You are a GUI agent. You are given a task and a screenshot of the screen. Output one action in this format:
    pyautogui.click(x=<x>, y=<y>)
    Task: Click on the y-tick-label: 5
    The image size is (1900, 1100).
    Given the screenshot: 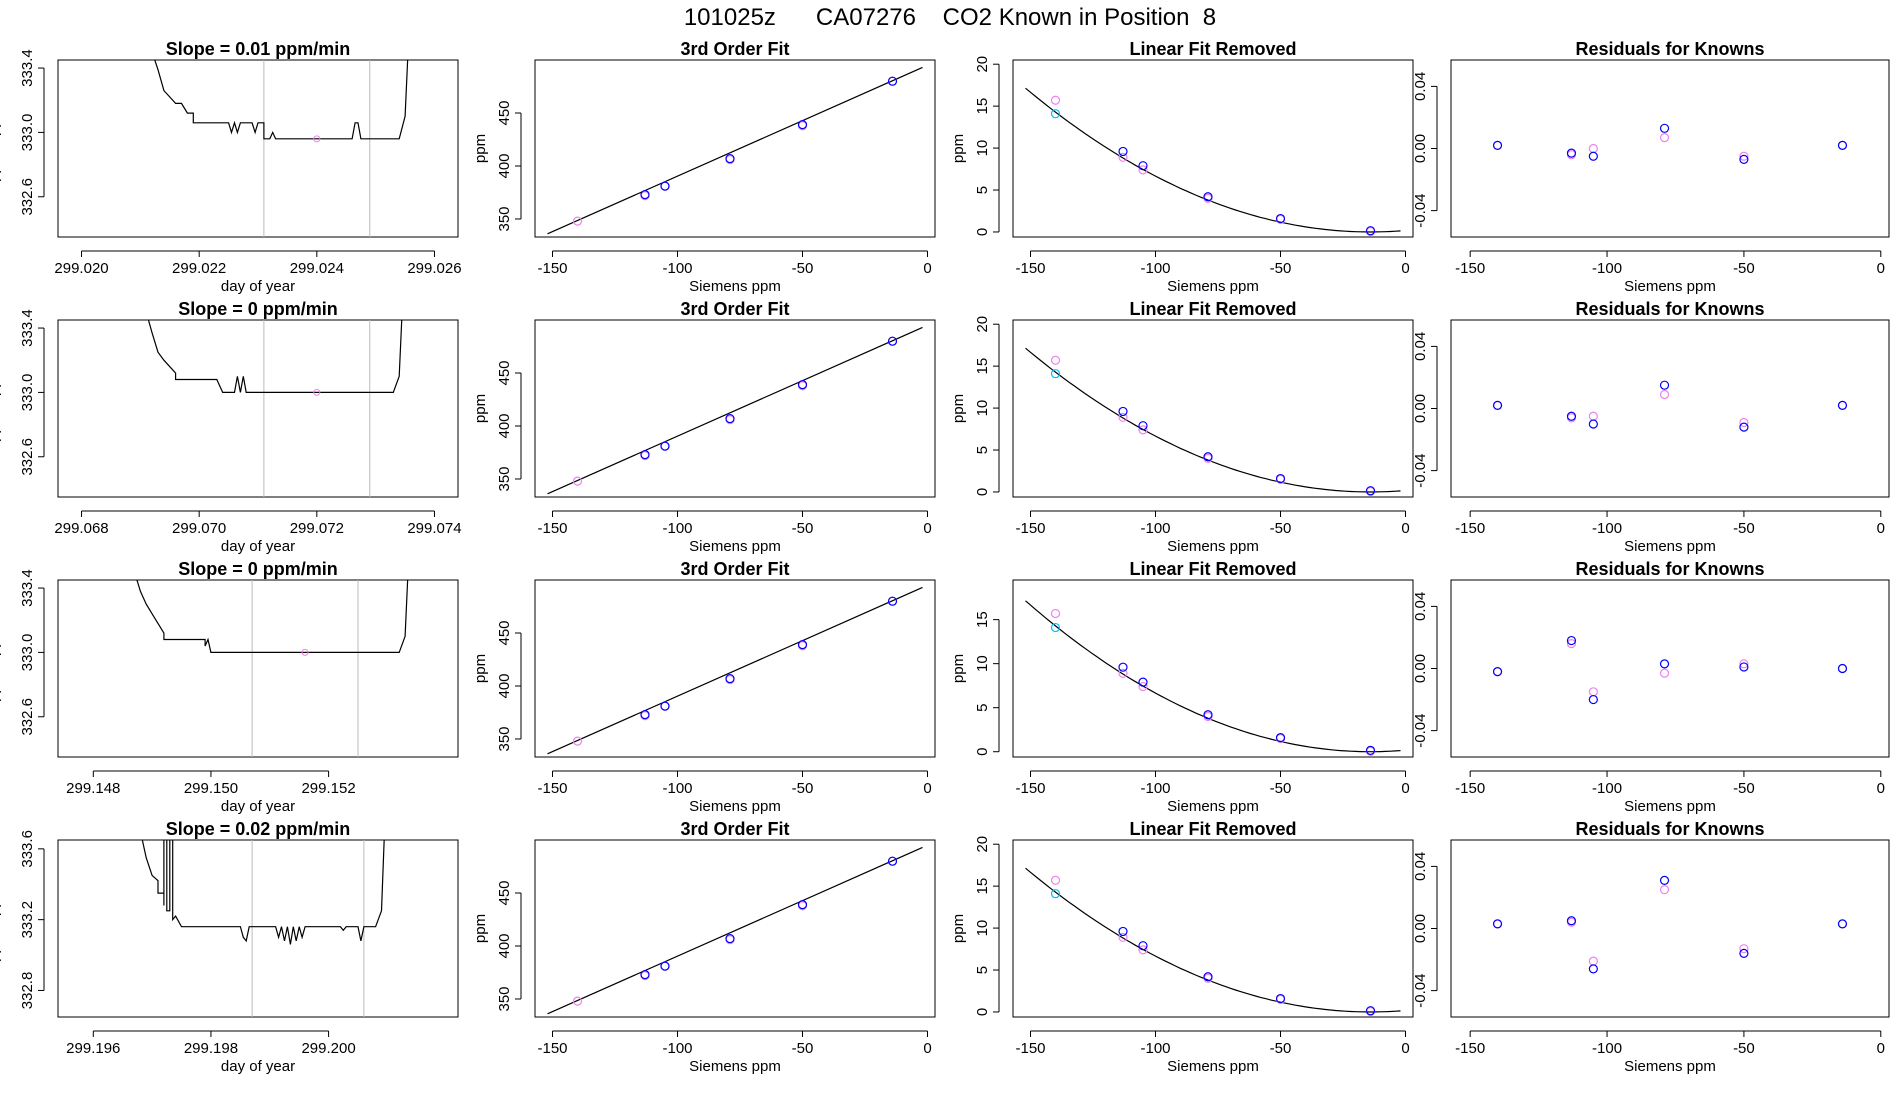 What is the action you would take?
    pyautogui.click(x=982, y=708)
    